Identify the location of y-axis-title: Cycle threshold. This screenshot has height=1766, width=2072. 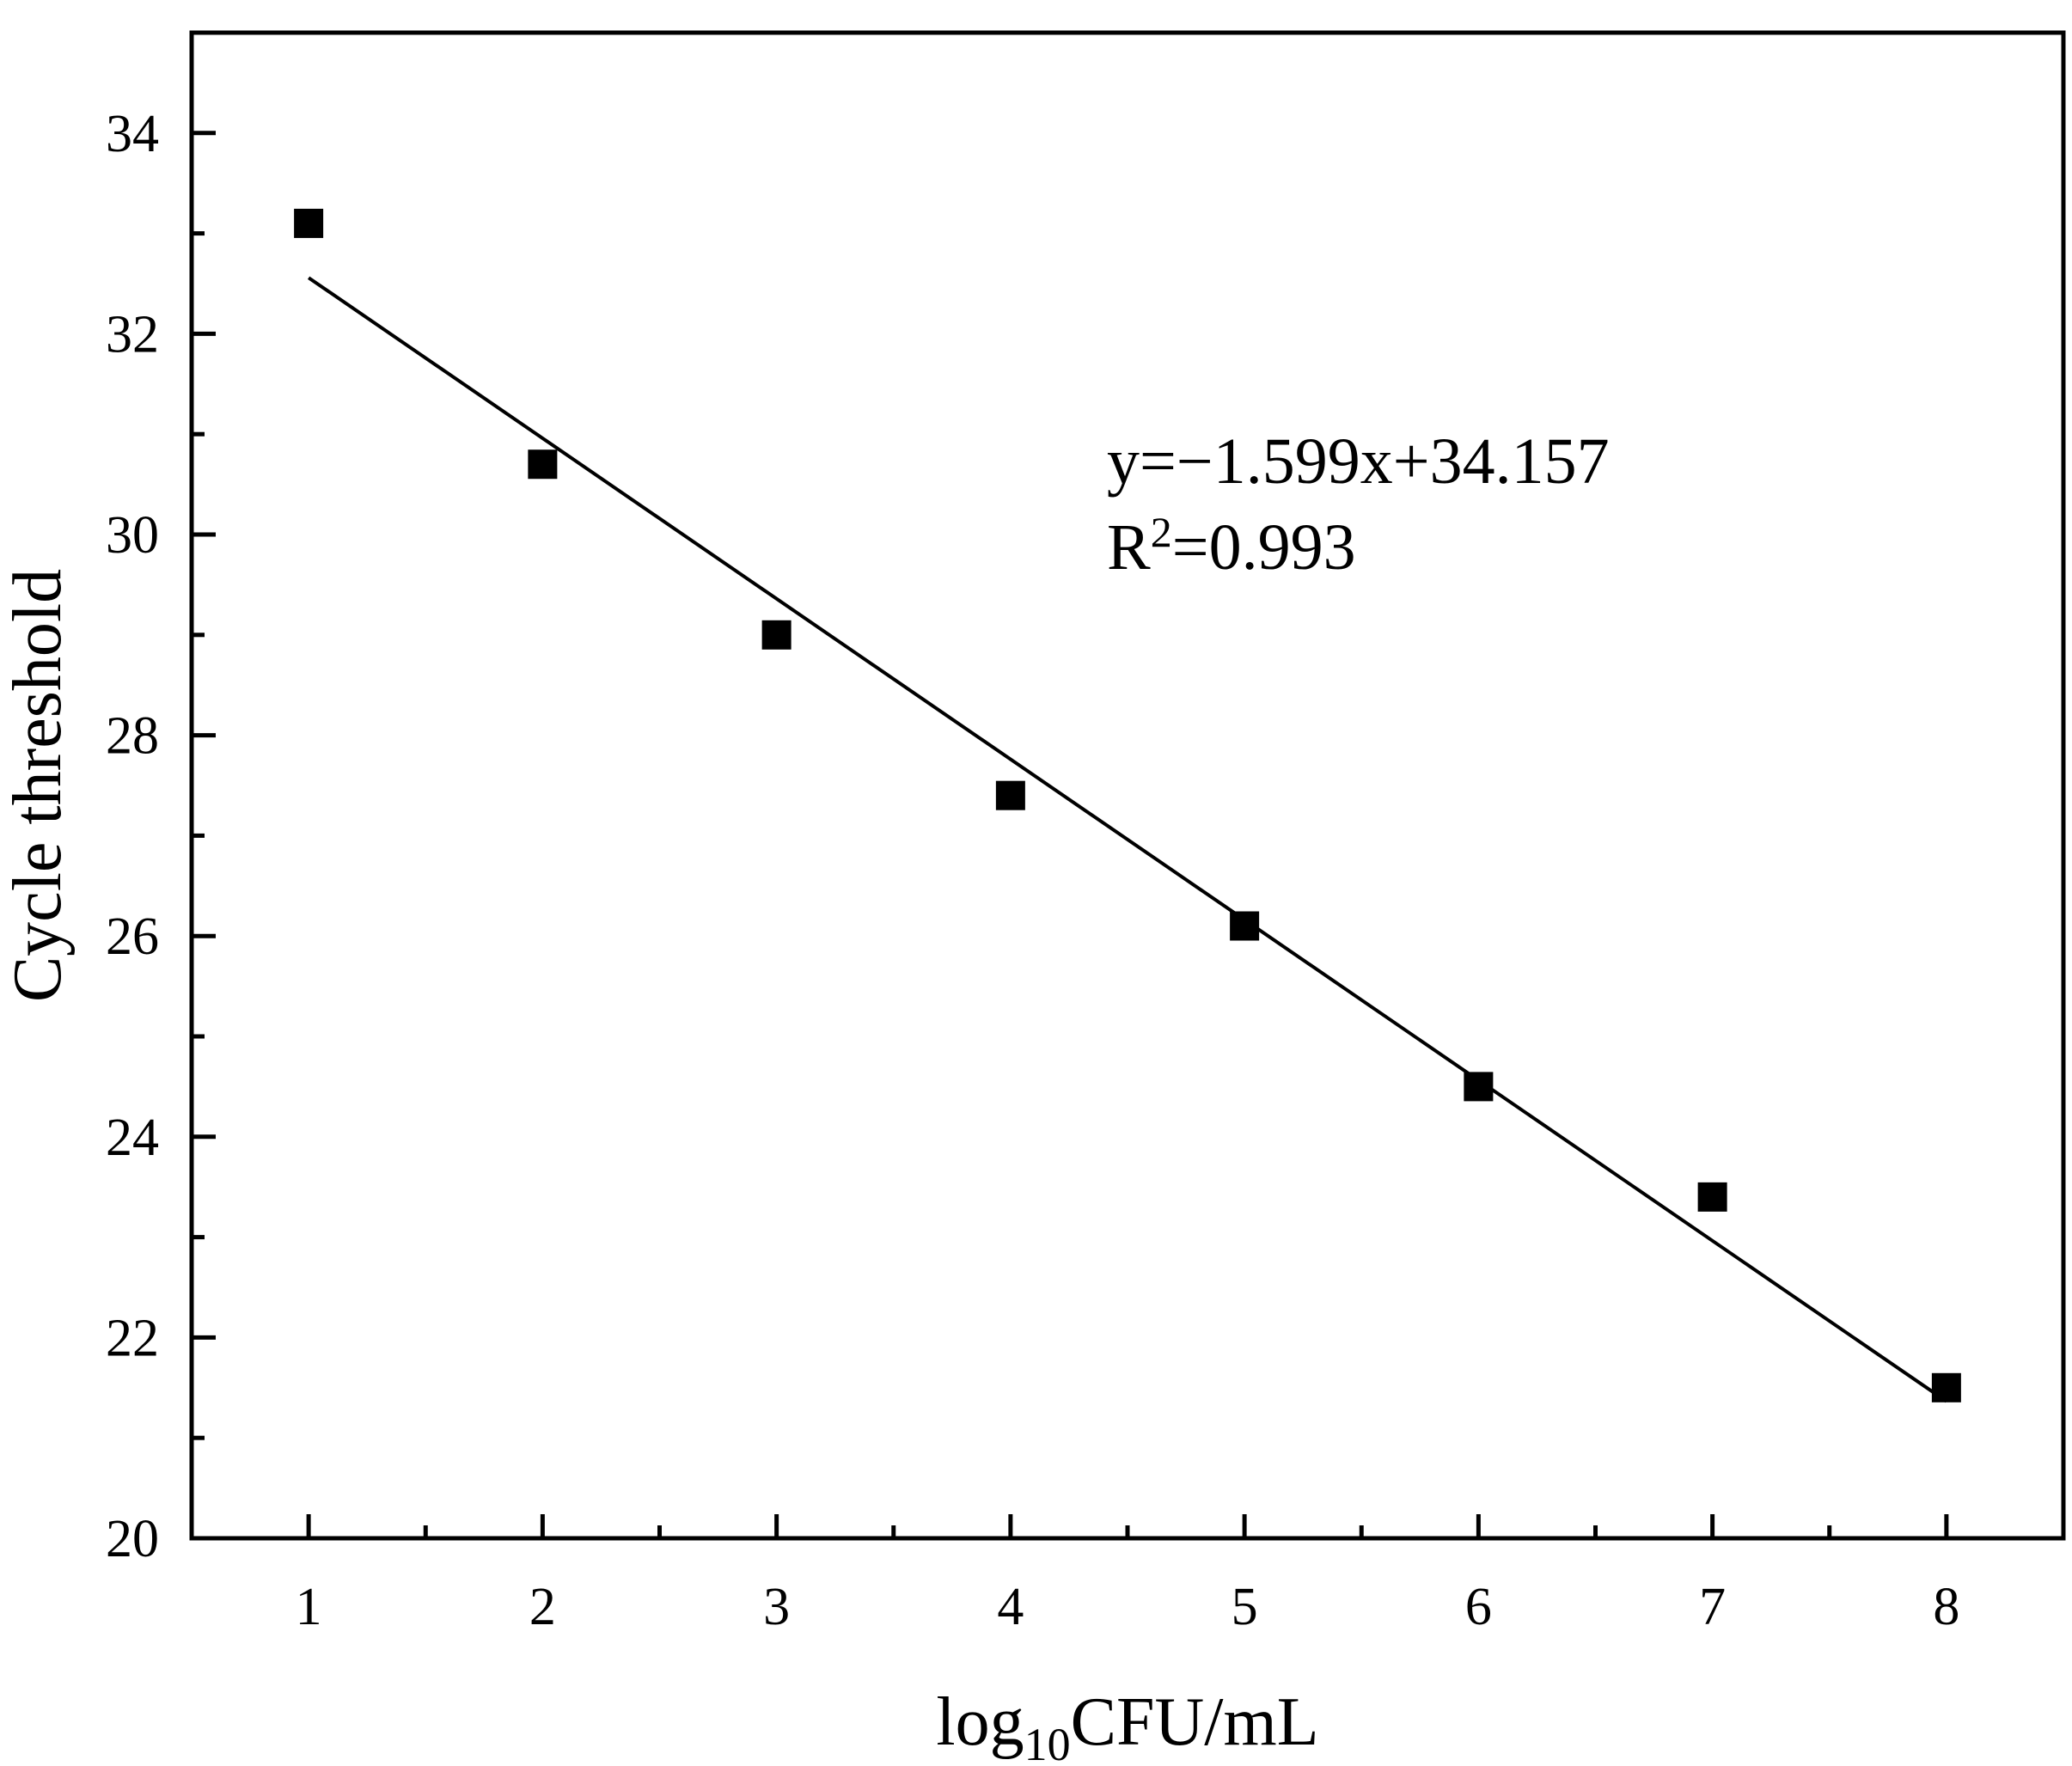
(38, 786).